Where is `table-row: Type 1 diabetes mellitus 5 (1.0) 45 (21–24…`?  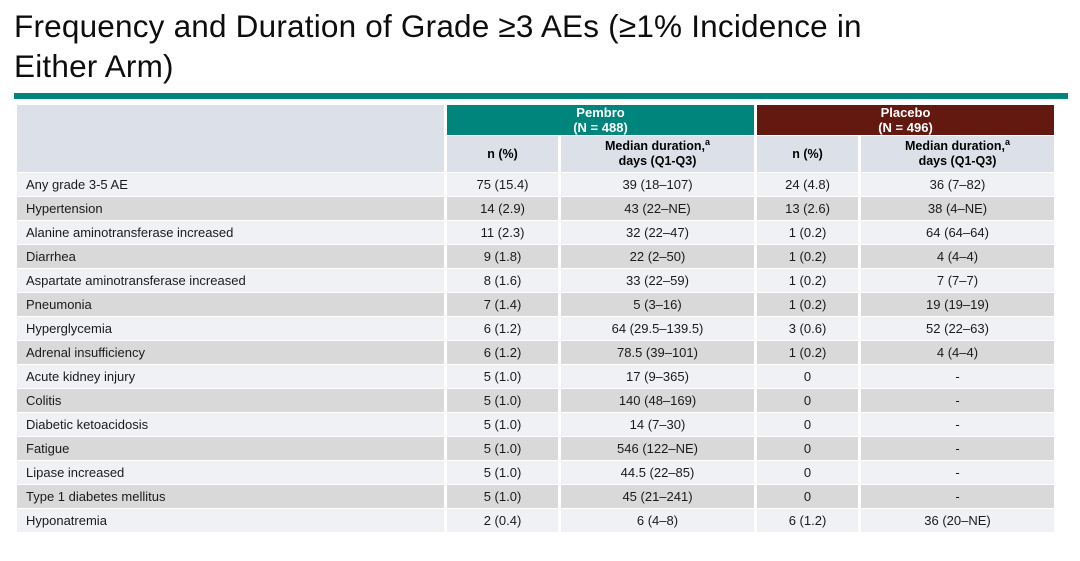 table-row: Type 1 diabetes mellitus 5 (1.0) 45 (21–24… is located at coordinates (535, 496).